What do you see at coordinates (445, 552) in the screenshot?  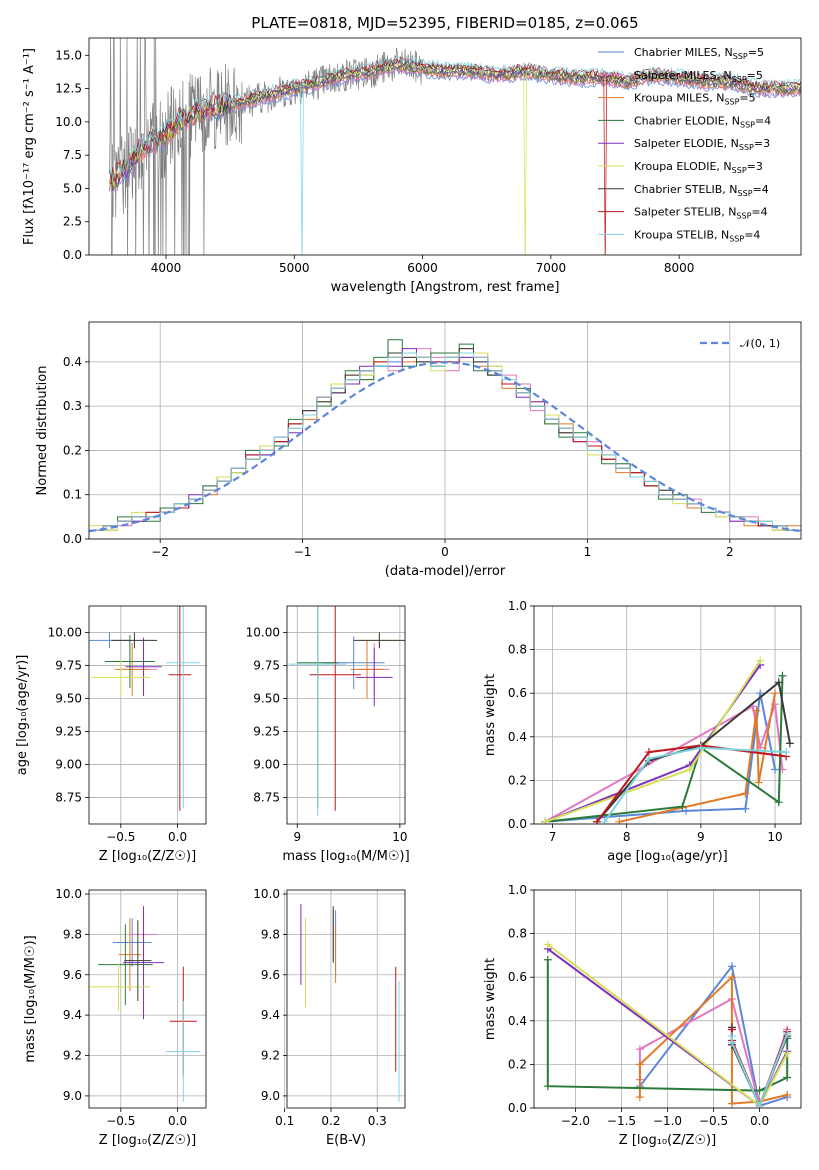 I see `x-tick-label: 0` at bounding box center [445, 552].